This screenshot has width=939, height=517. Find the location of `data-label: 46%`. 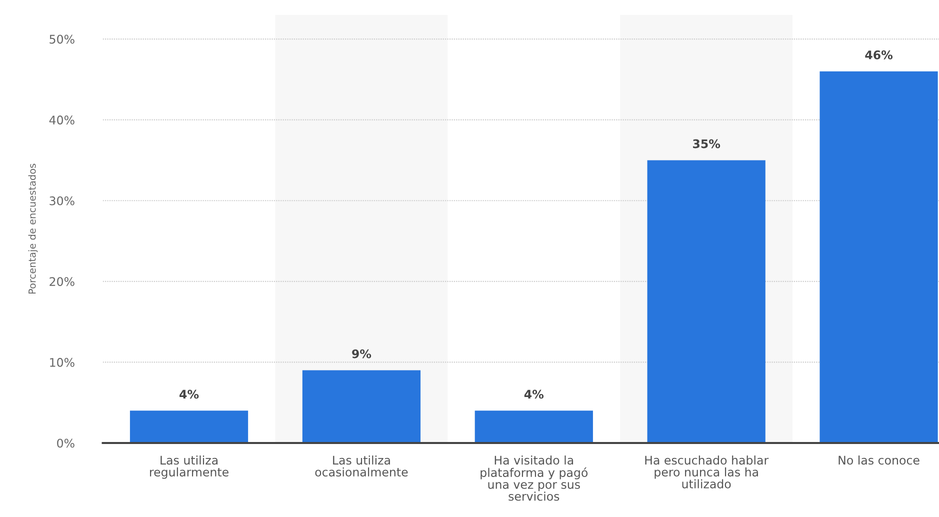

data-label: 46% is located at coordinates (879, 55).